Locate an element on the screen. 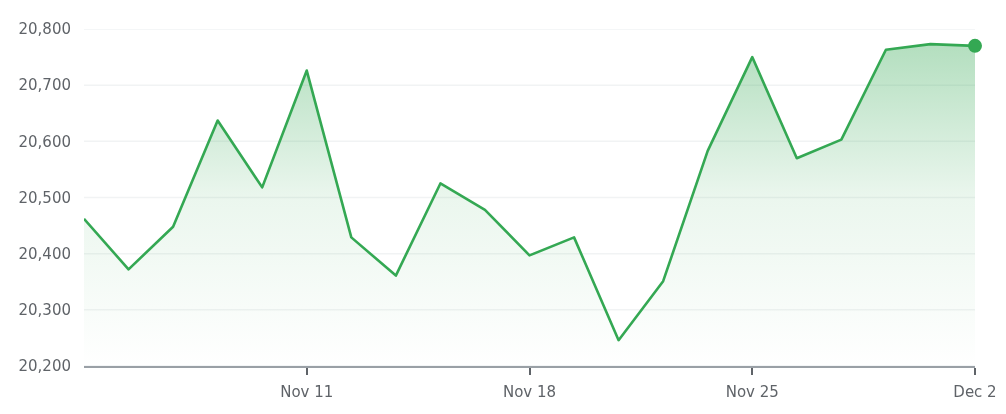 This screenshot has width=1006, height=414. y-tick-label: 20,800 is located at coordinates (44, 29).